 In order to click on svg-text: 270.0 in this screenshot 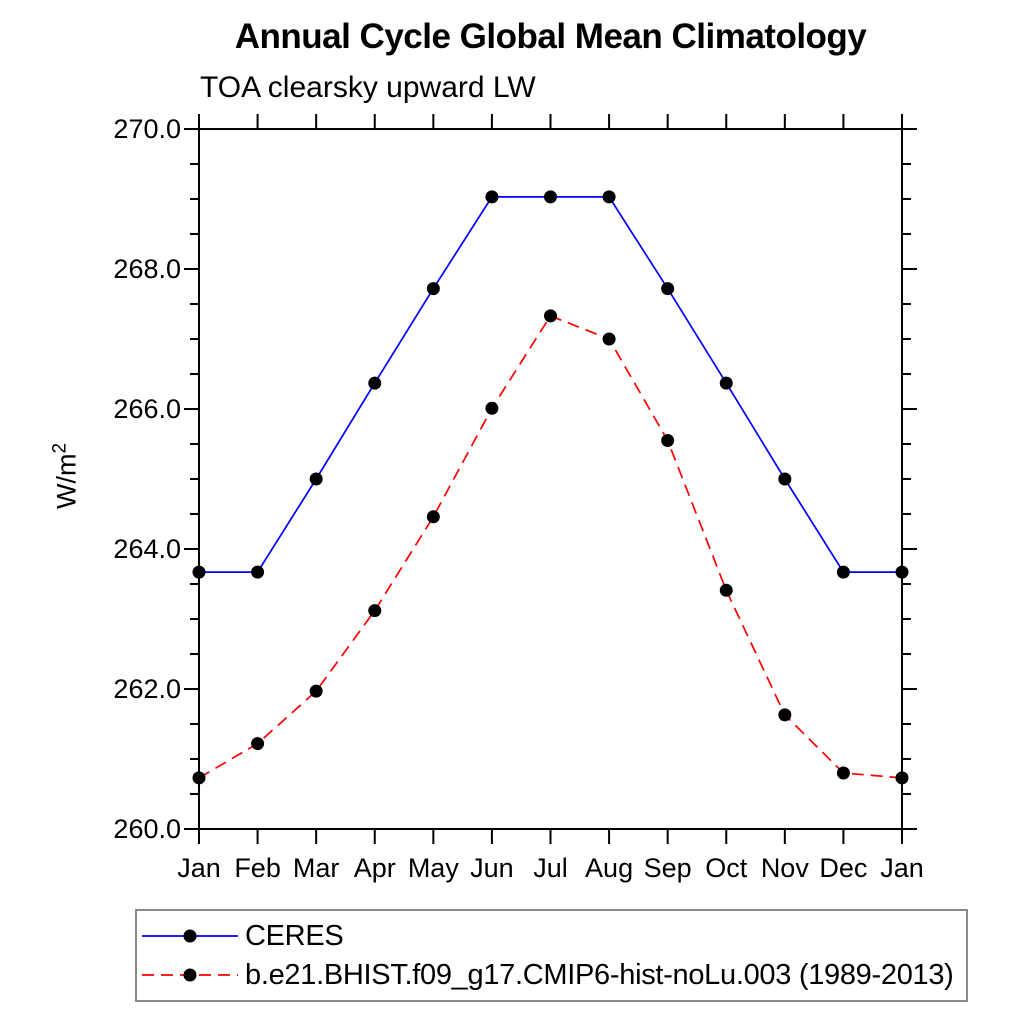, I will do `click(147, 129)`.